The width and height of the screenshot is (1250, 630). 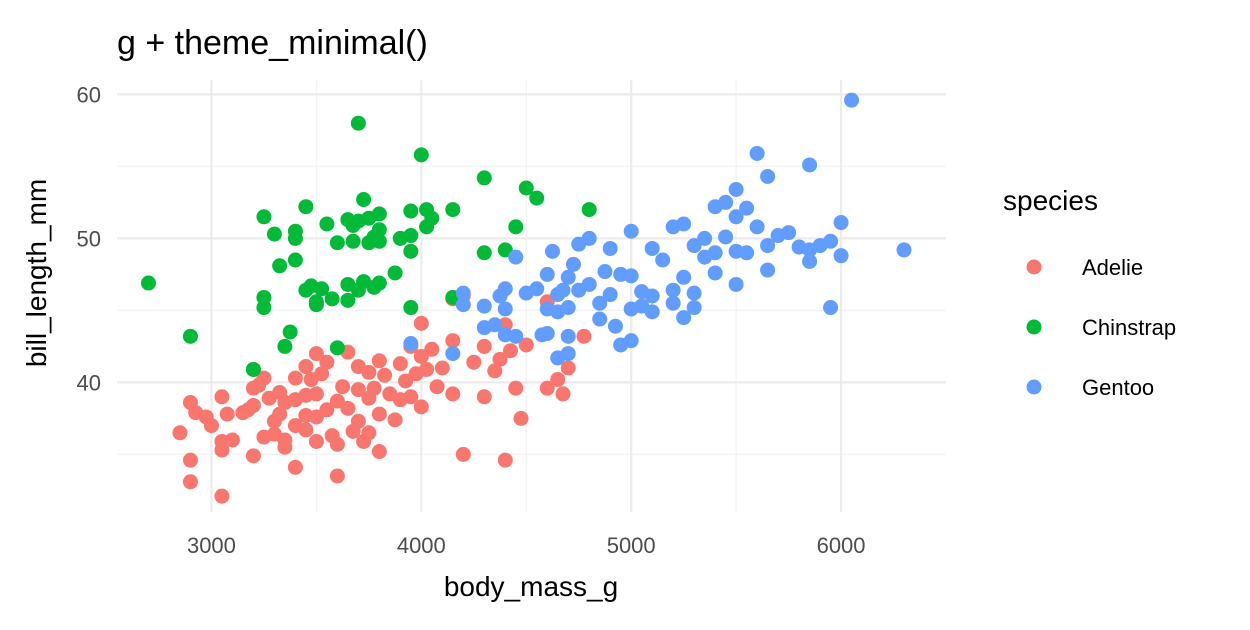 I want to click on x-tick-label: 3000, so click(x=211, y=545).